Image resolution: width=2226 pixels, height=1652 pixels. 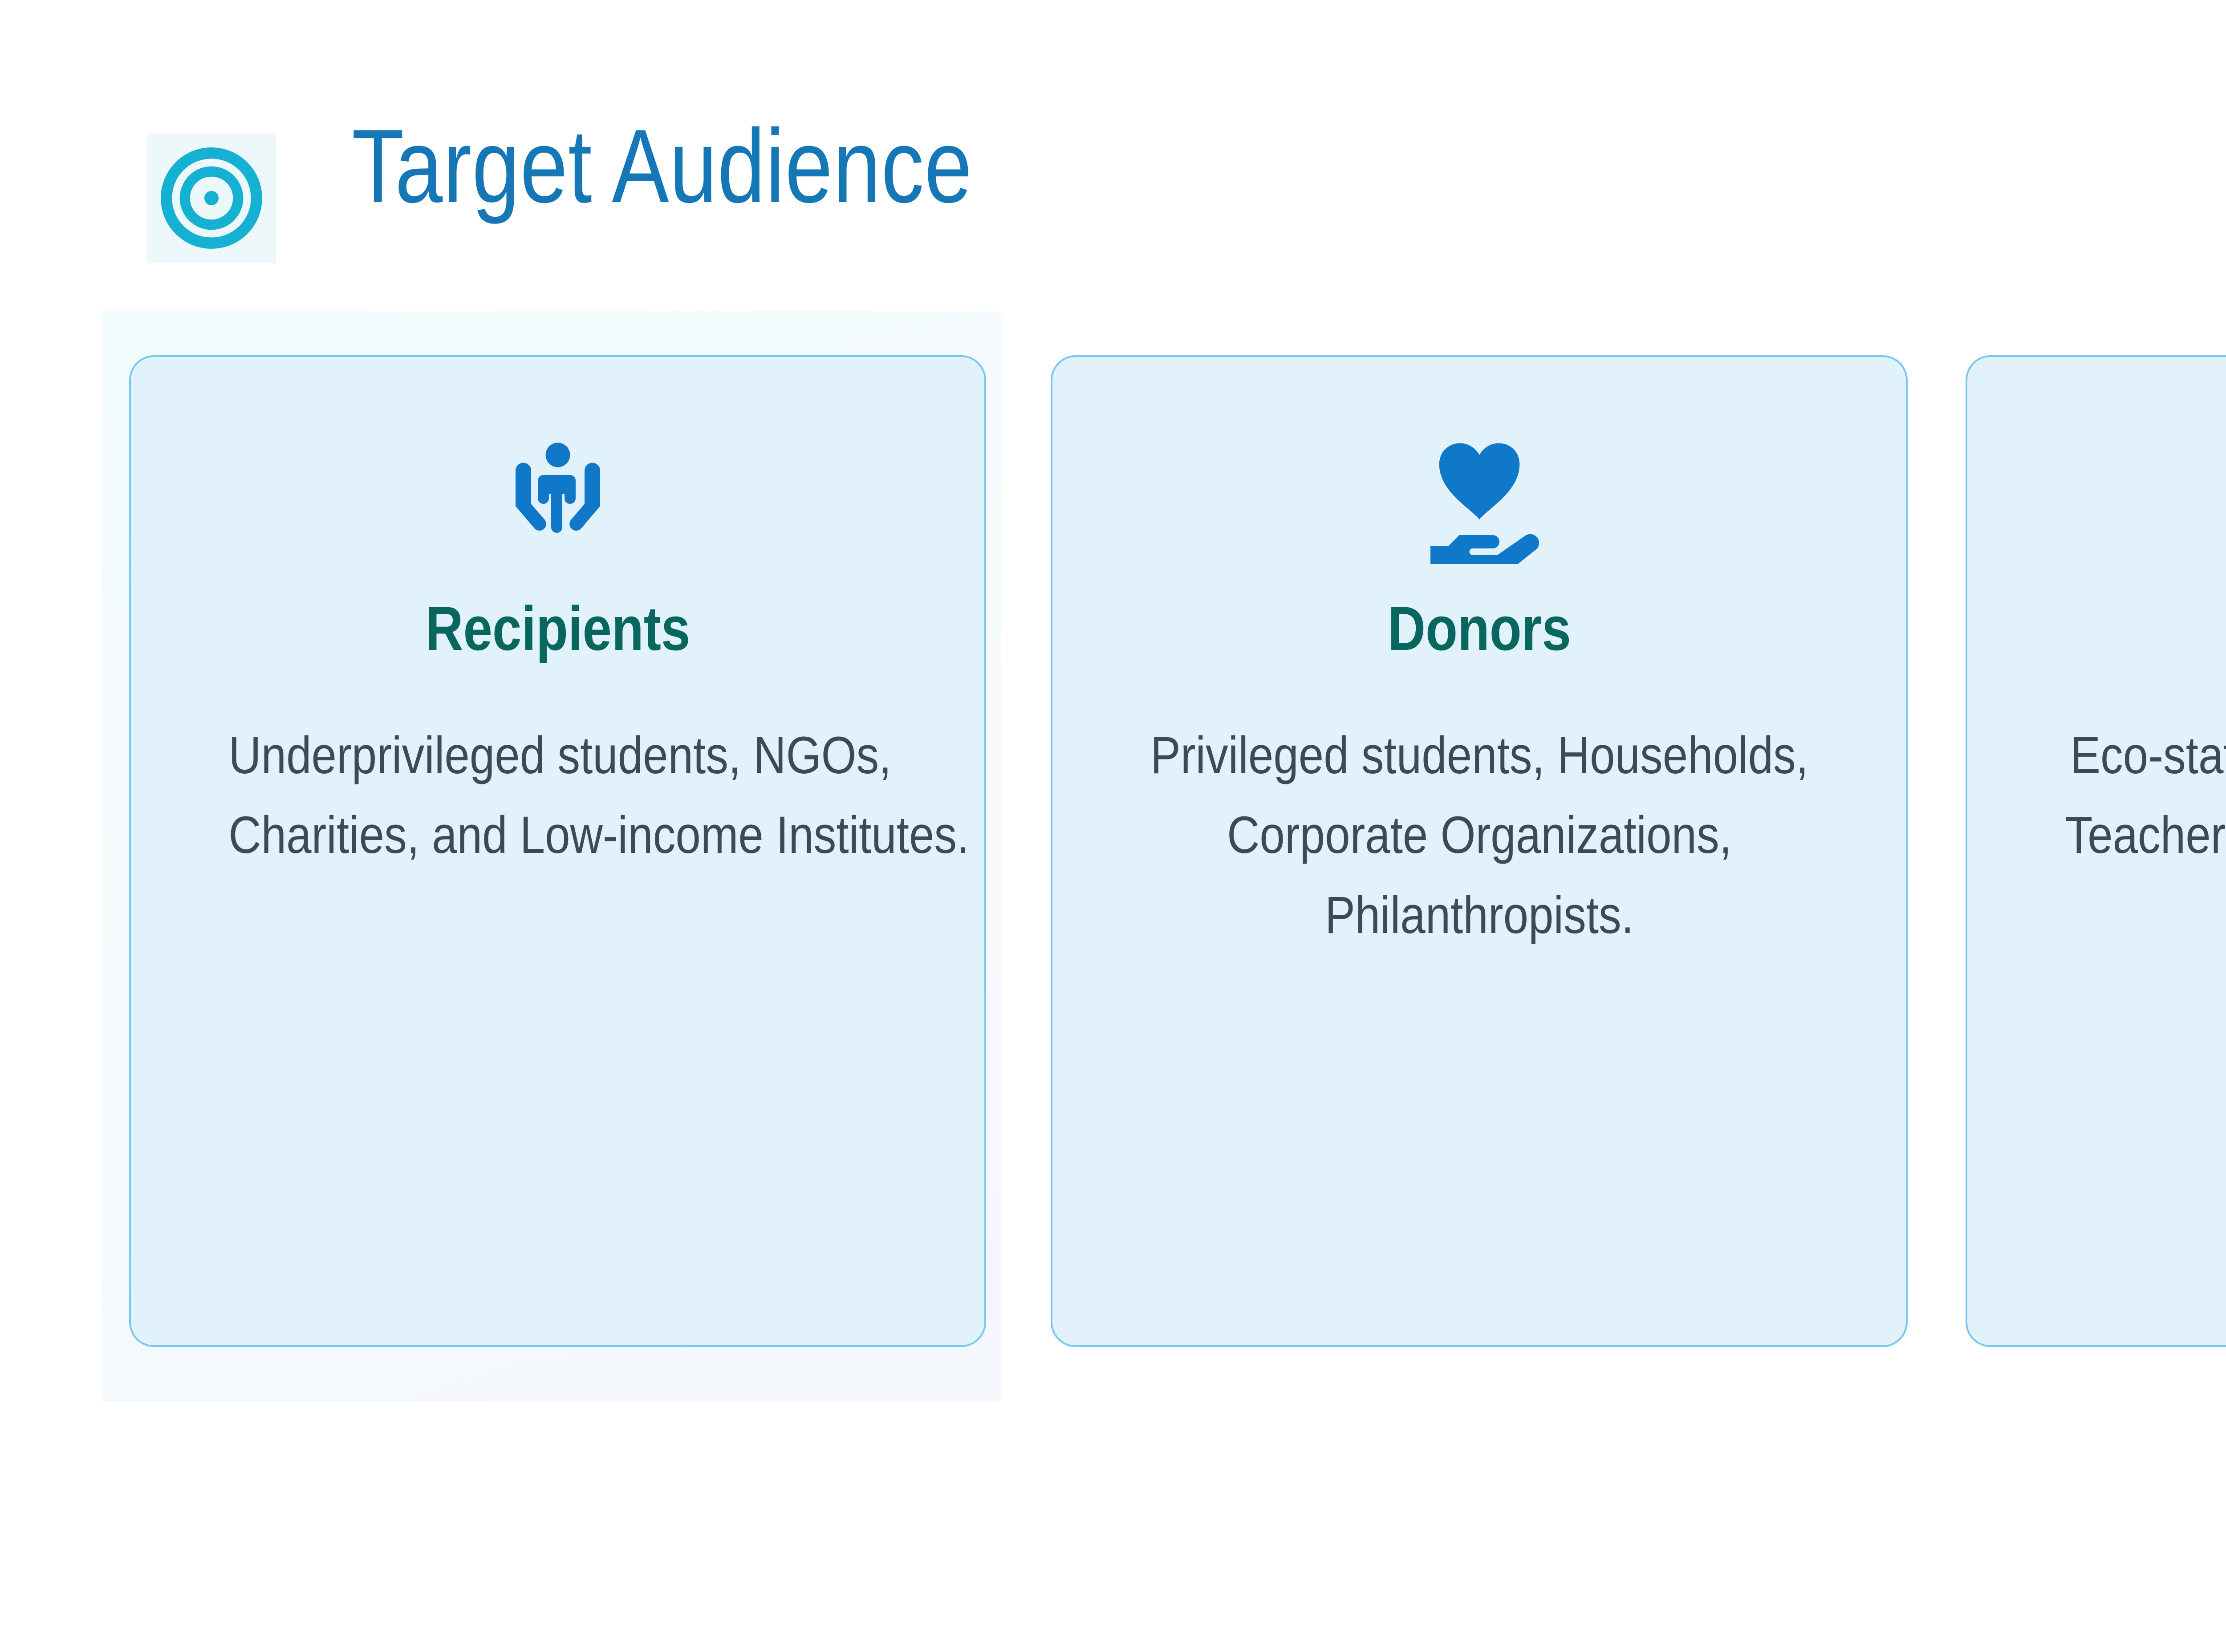 I want to click on heart-in-hand-icon, so click(x=1479, y=497).